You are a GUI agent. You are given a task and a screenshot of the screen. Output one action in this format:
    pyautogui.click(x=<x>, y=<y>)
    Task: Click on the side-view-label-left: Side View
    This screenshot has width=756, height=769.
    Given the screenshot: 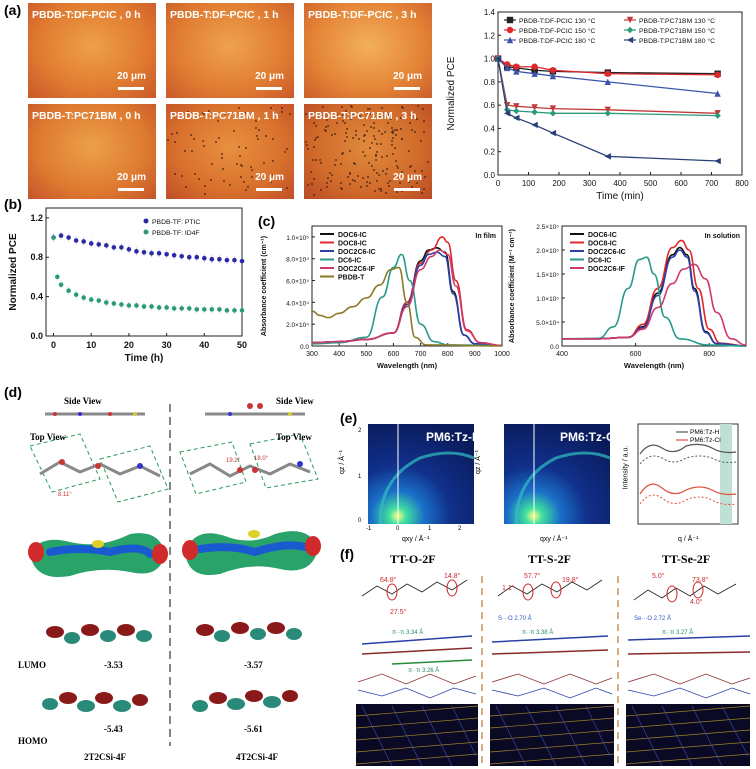 What is the action you would take?
    pyautogui.click(x=83, y=401)
    